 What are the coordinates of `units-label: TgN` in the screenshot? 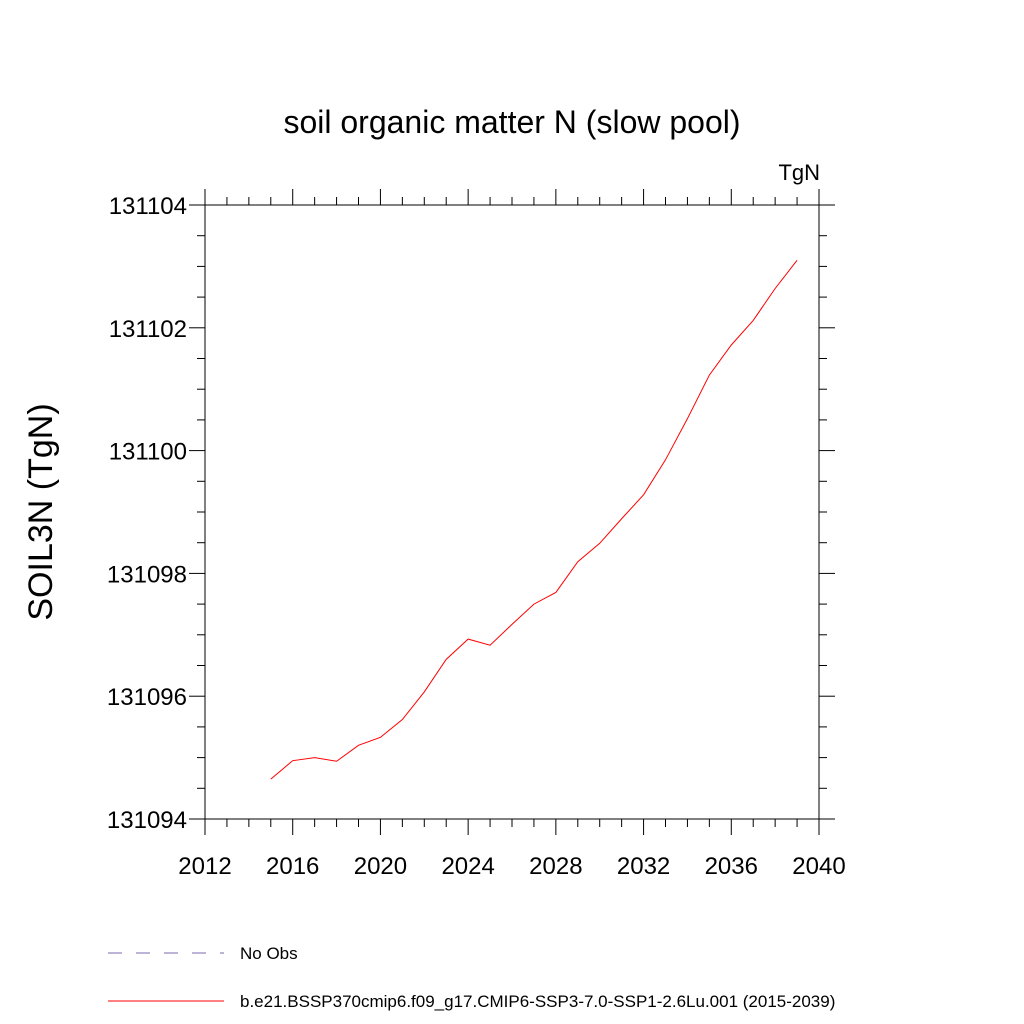 It's located at (799, 172).